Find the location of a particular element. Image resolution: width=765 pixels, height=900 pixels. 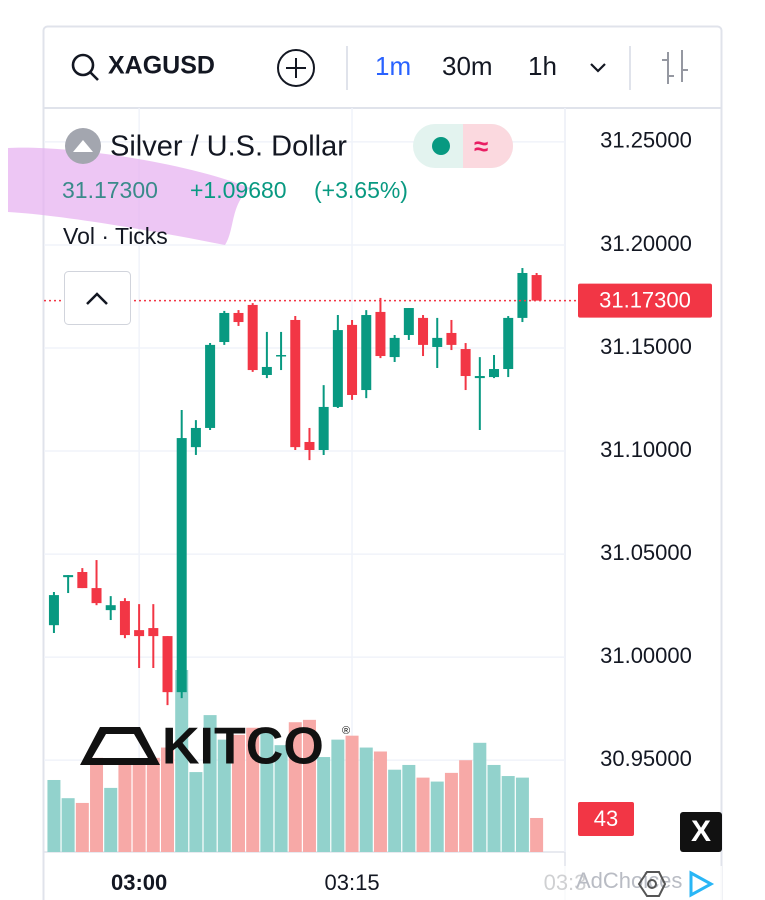

last-volume-label: 43 is located at coordinates (606, 818).